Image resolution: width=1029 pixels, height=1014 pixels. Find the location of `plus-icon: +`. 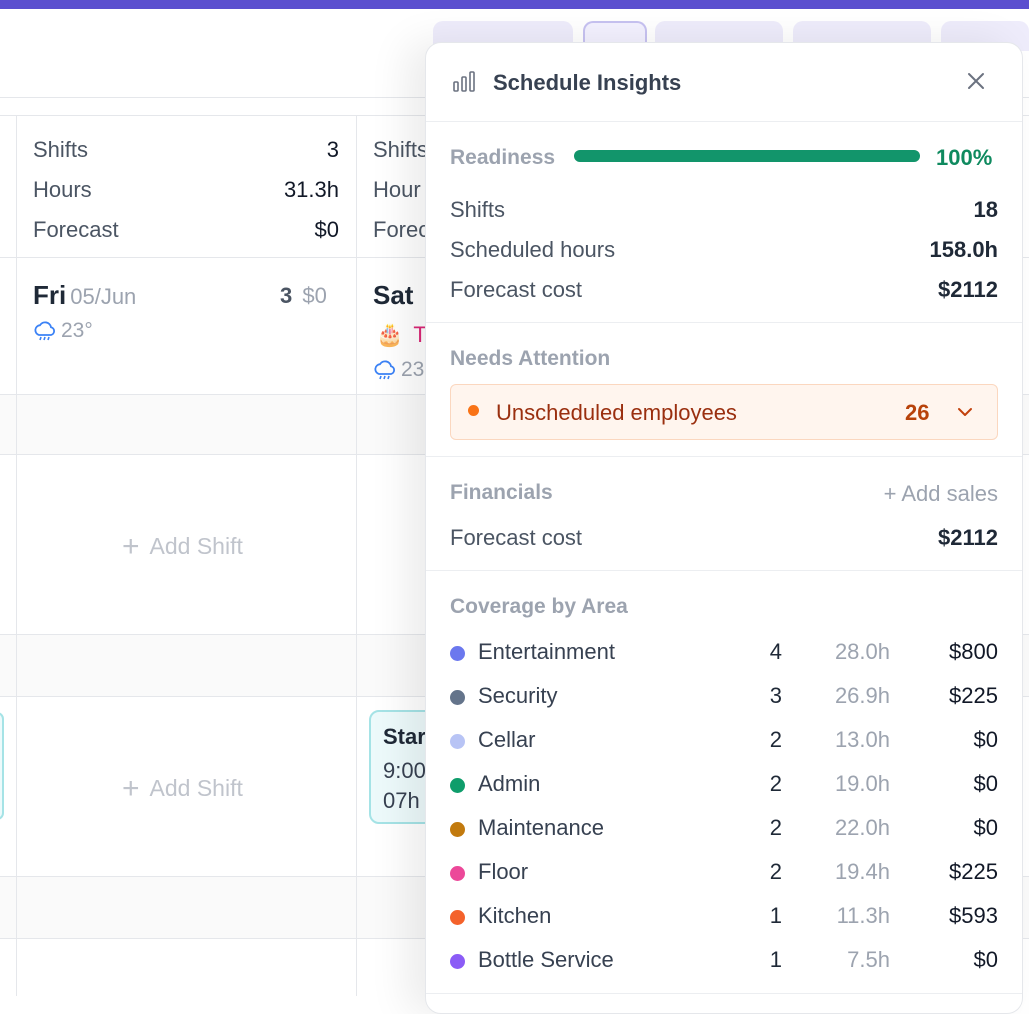

plus-icon: + is located at coordinates (131, 546).